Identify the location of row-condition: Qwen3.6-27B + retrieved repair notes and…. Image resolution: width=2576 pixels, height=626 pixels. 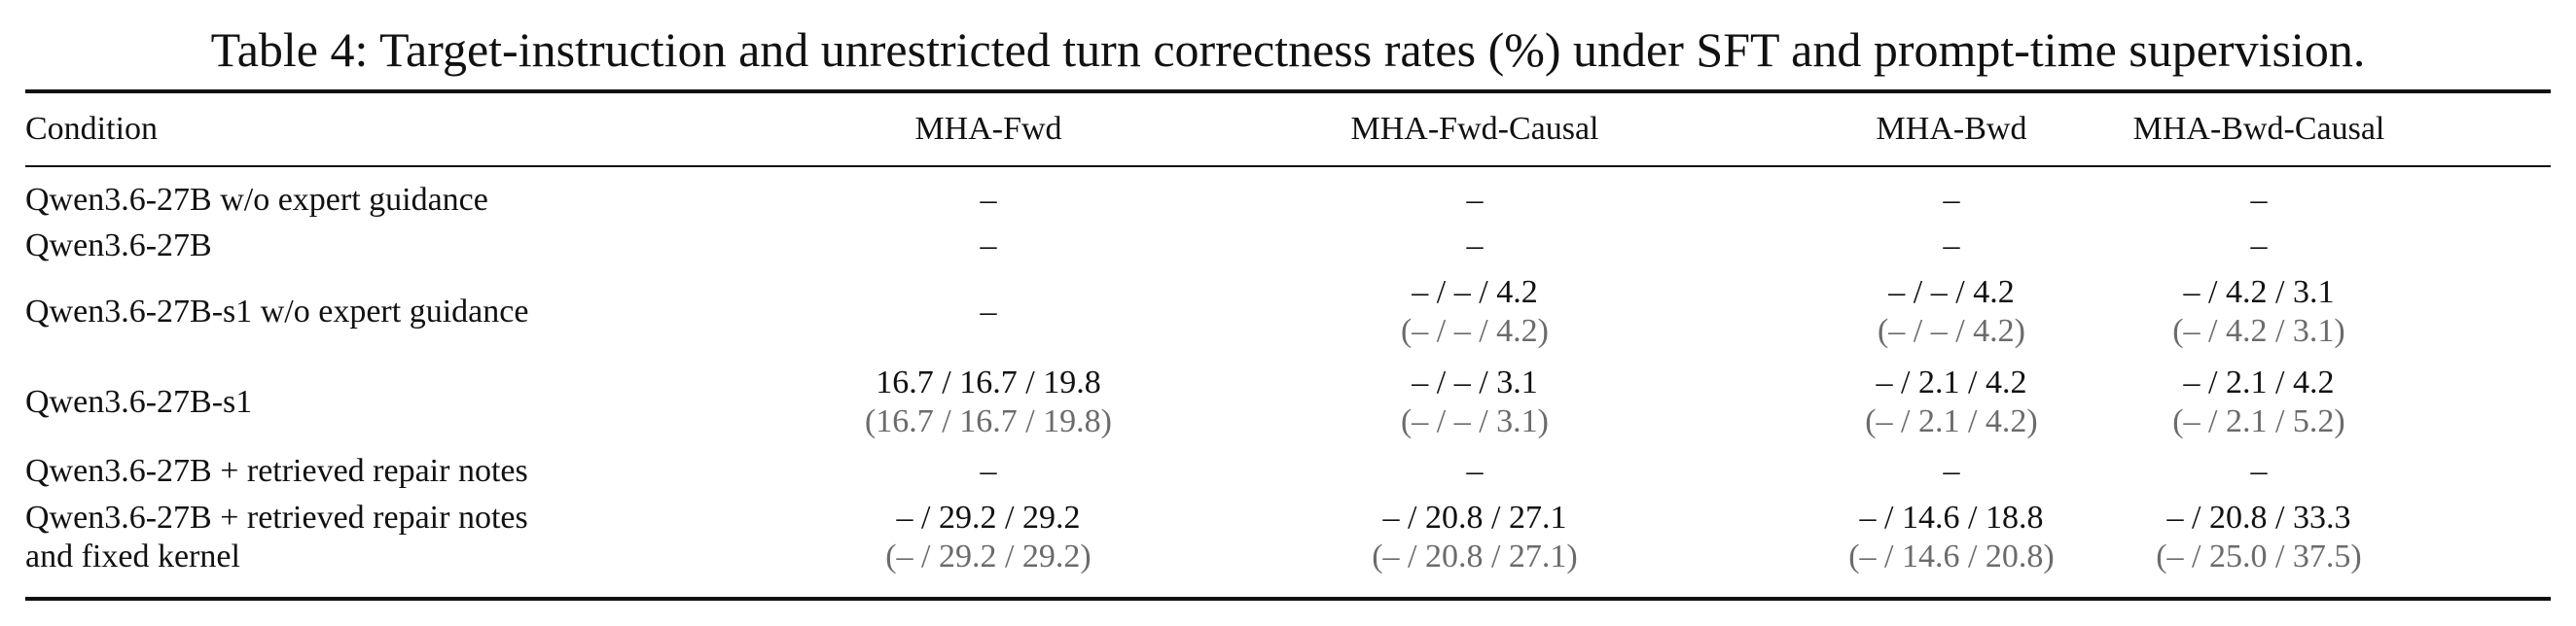
(276, 537).